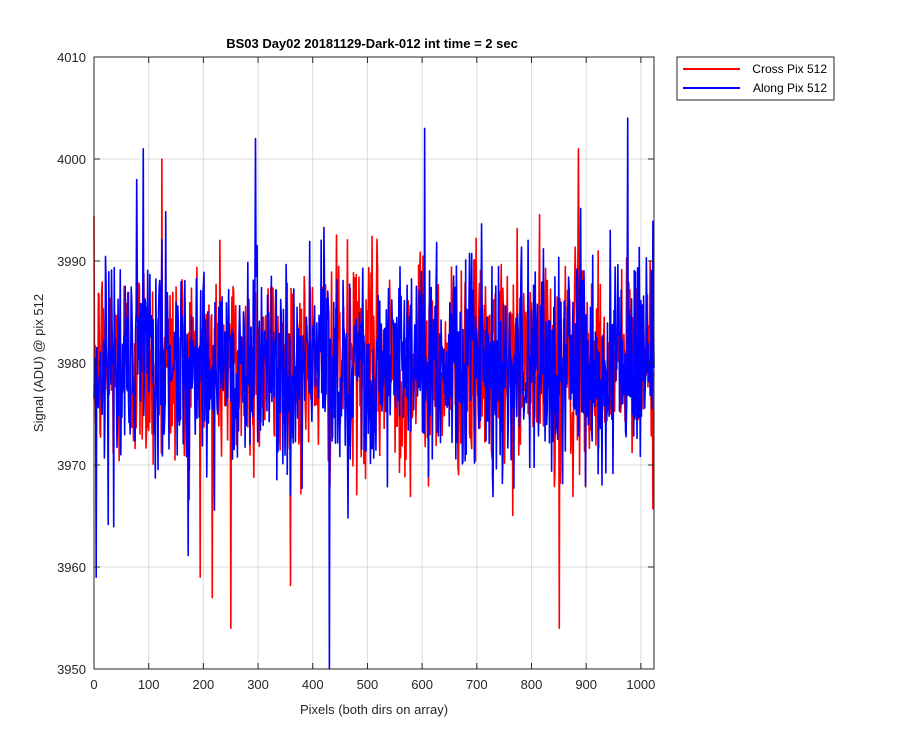 This screenshot has height=750, width=900. I want to click on legend: Cross Pix 512 Along Pix 512, so click(755, 78).